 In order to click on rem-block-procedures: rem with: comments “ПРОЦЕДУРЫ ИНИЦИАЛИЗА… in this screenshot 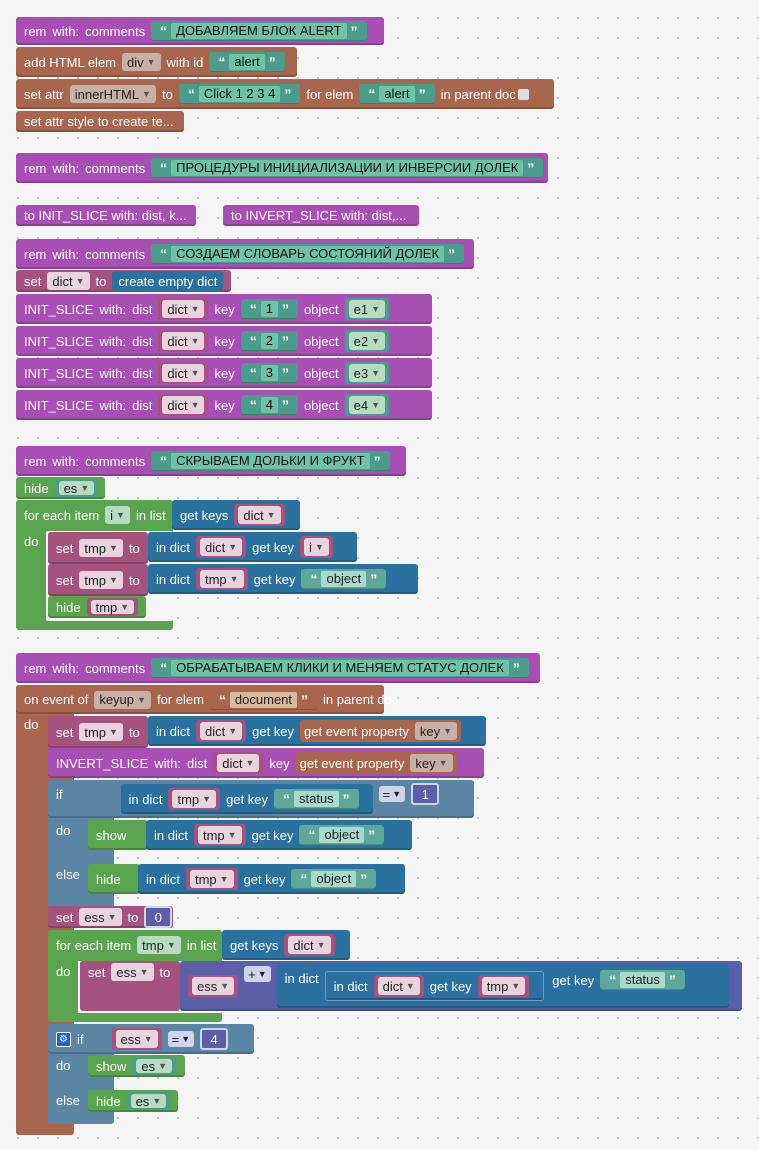, I will do `click(282, 168)`.